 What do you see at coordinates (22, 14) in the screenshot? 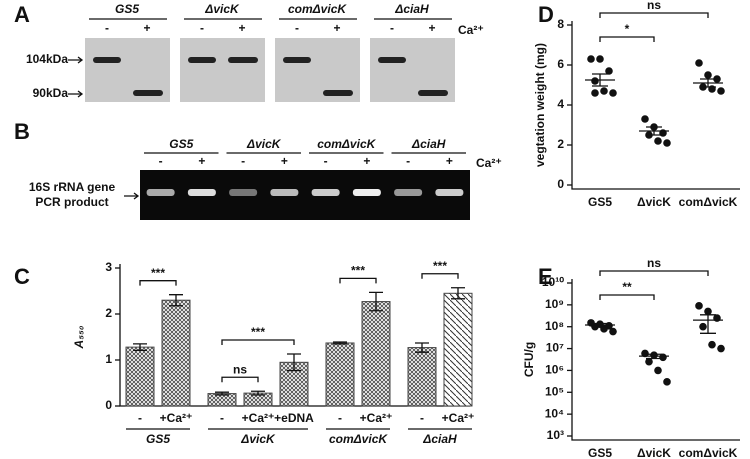
I see `panel-label: A` at bounding box center [22, 14].